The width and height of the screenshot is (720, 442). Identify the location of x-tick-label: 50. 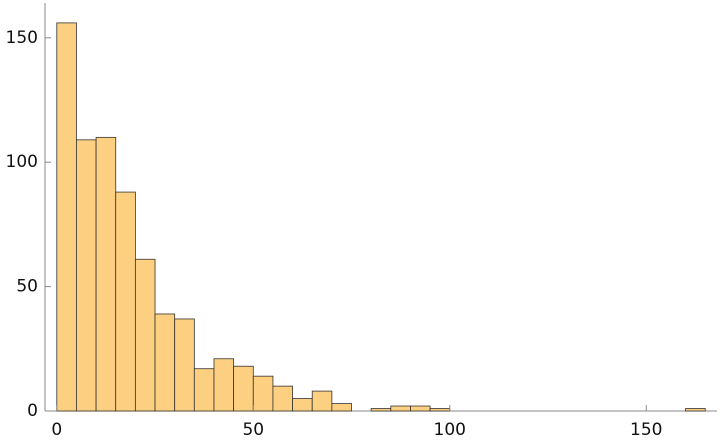
(253, 430).